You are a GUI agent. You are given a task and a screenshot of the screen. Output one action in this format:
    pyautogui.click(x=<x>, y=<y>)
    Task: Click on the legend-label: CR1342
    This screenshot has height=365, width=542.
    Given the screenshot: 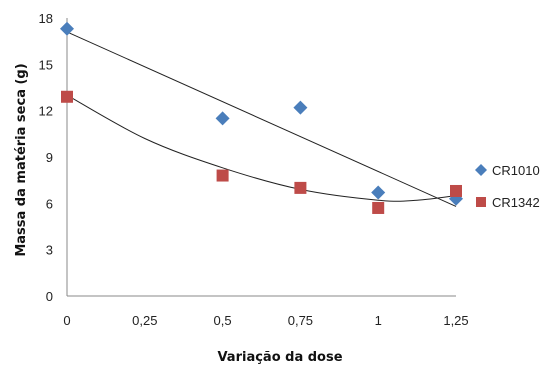 What is the action you would take?
    pyautogui.click(x=516, y=202)
    